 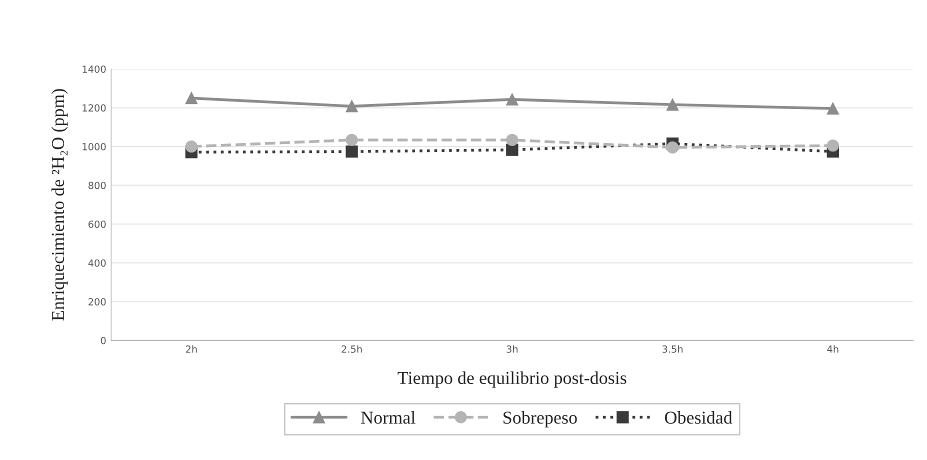 I want to click on y-axis-title: Enriquecimiento de ²H₂O (ppm), so click(x=59, y=205).